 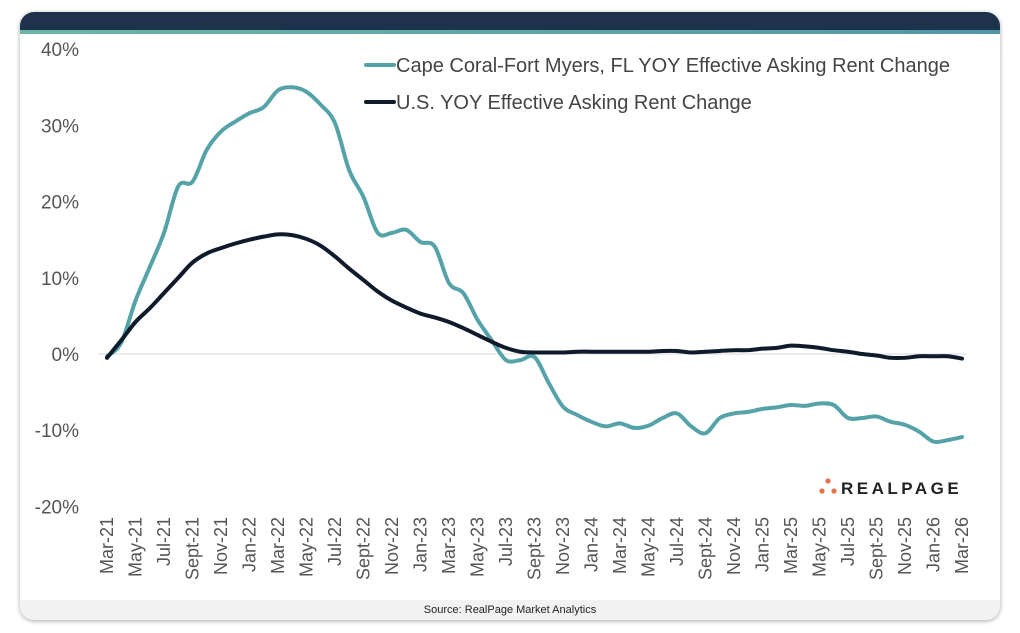 I want to click on x-tick-label: Sept-25, so click(x=877, y=548).